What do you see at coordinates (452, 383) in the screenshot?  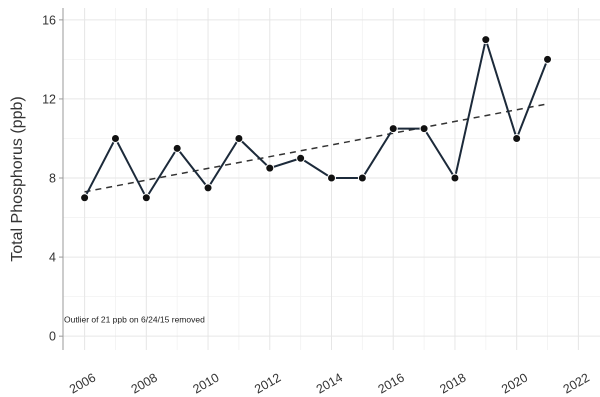 I see `x-tick-label: 2018` at bounding box center [452, 383].